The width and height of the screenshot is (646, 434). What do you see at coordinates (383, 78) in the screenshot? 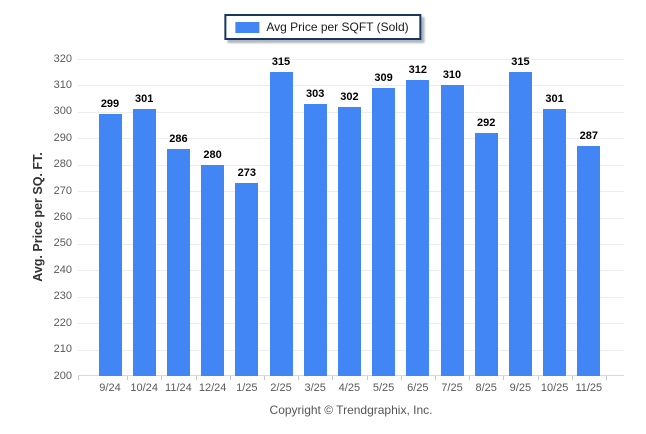
I see `bar-value-label: 309` at bounding box center [383, 78].